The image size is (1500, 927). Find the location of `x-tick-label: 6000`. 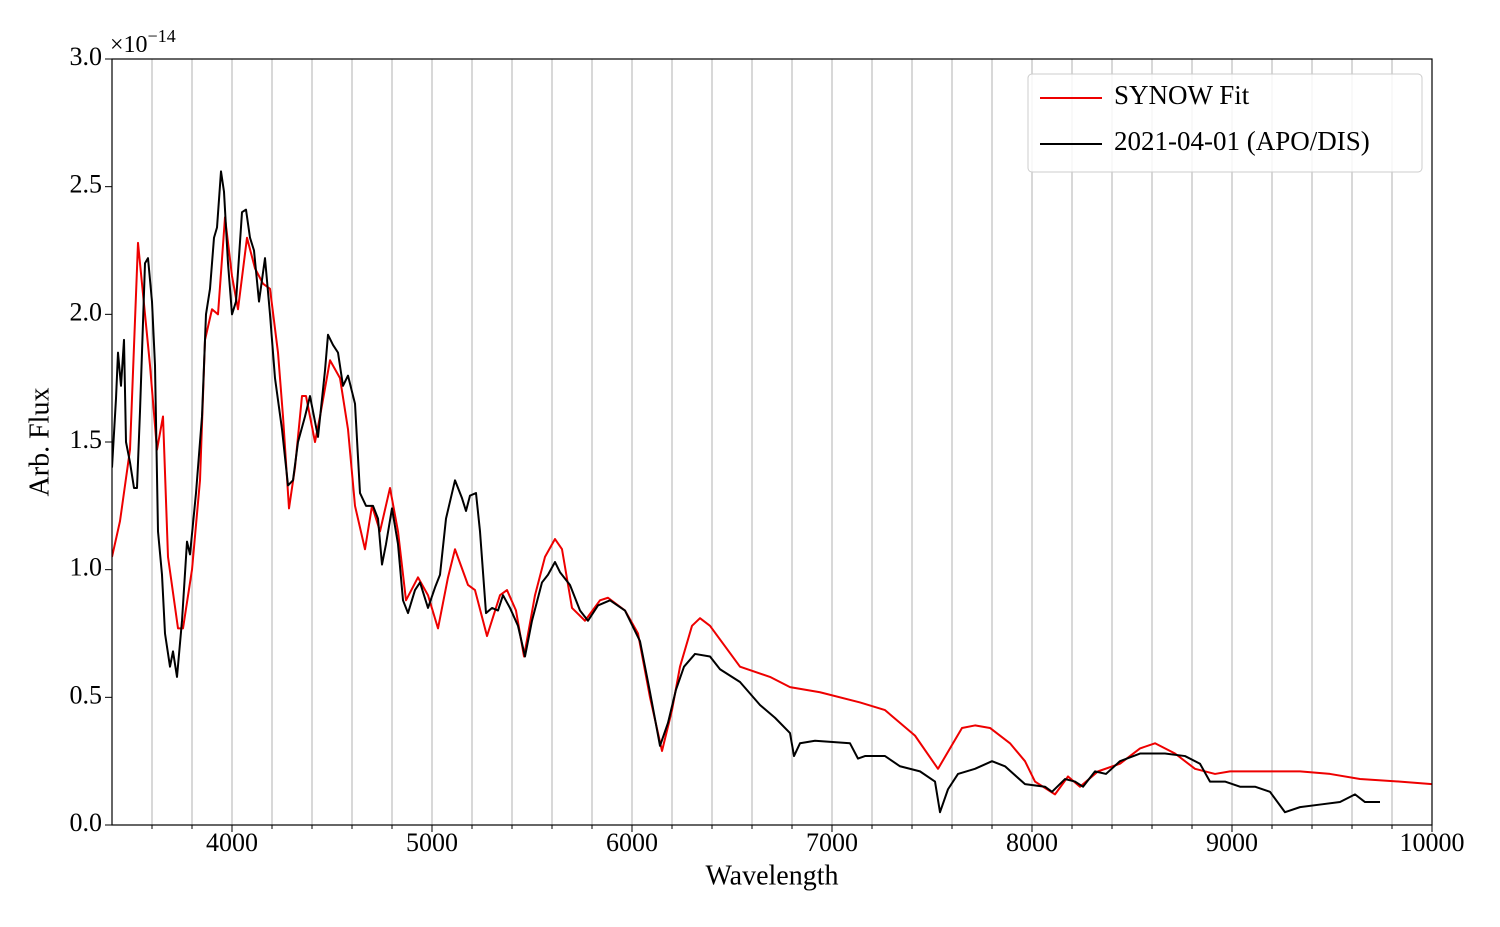

x-tick-label: 6000 is located at coordinates (632, 842).